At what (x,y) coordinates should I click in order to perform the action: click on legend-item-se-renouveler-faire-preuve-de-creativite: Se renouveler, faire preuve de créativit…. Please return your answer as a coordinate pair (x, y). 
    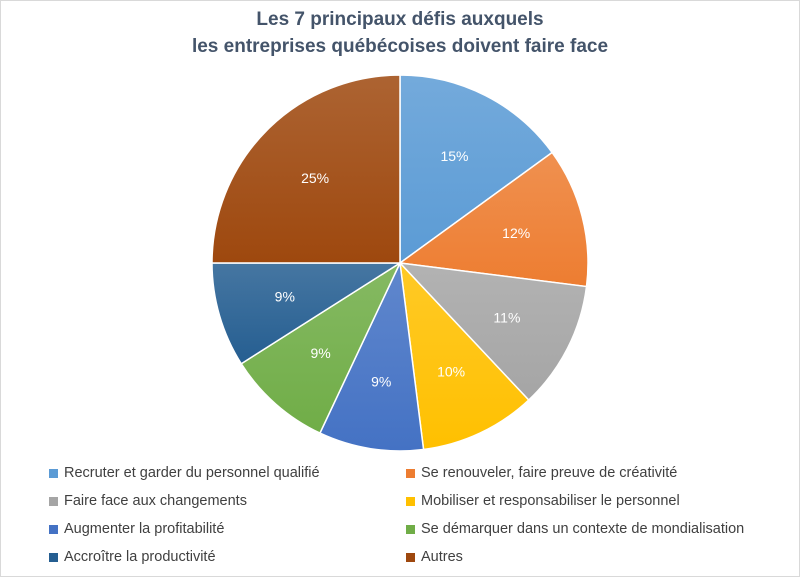
    Looking at the image, I should click on (541, 473).